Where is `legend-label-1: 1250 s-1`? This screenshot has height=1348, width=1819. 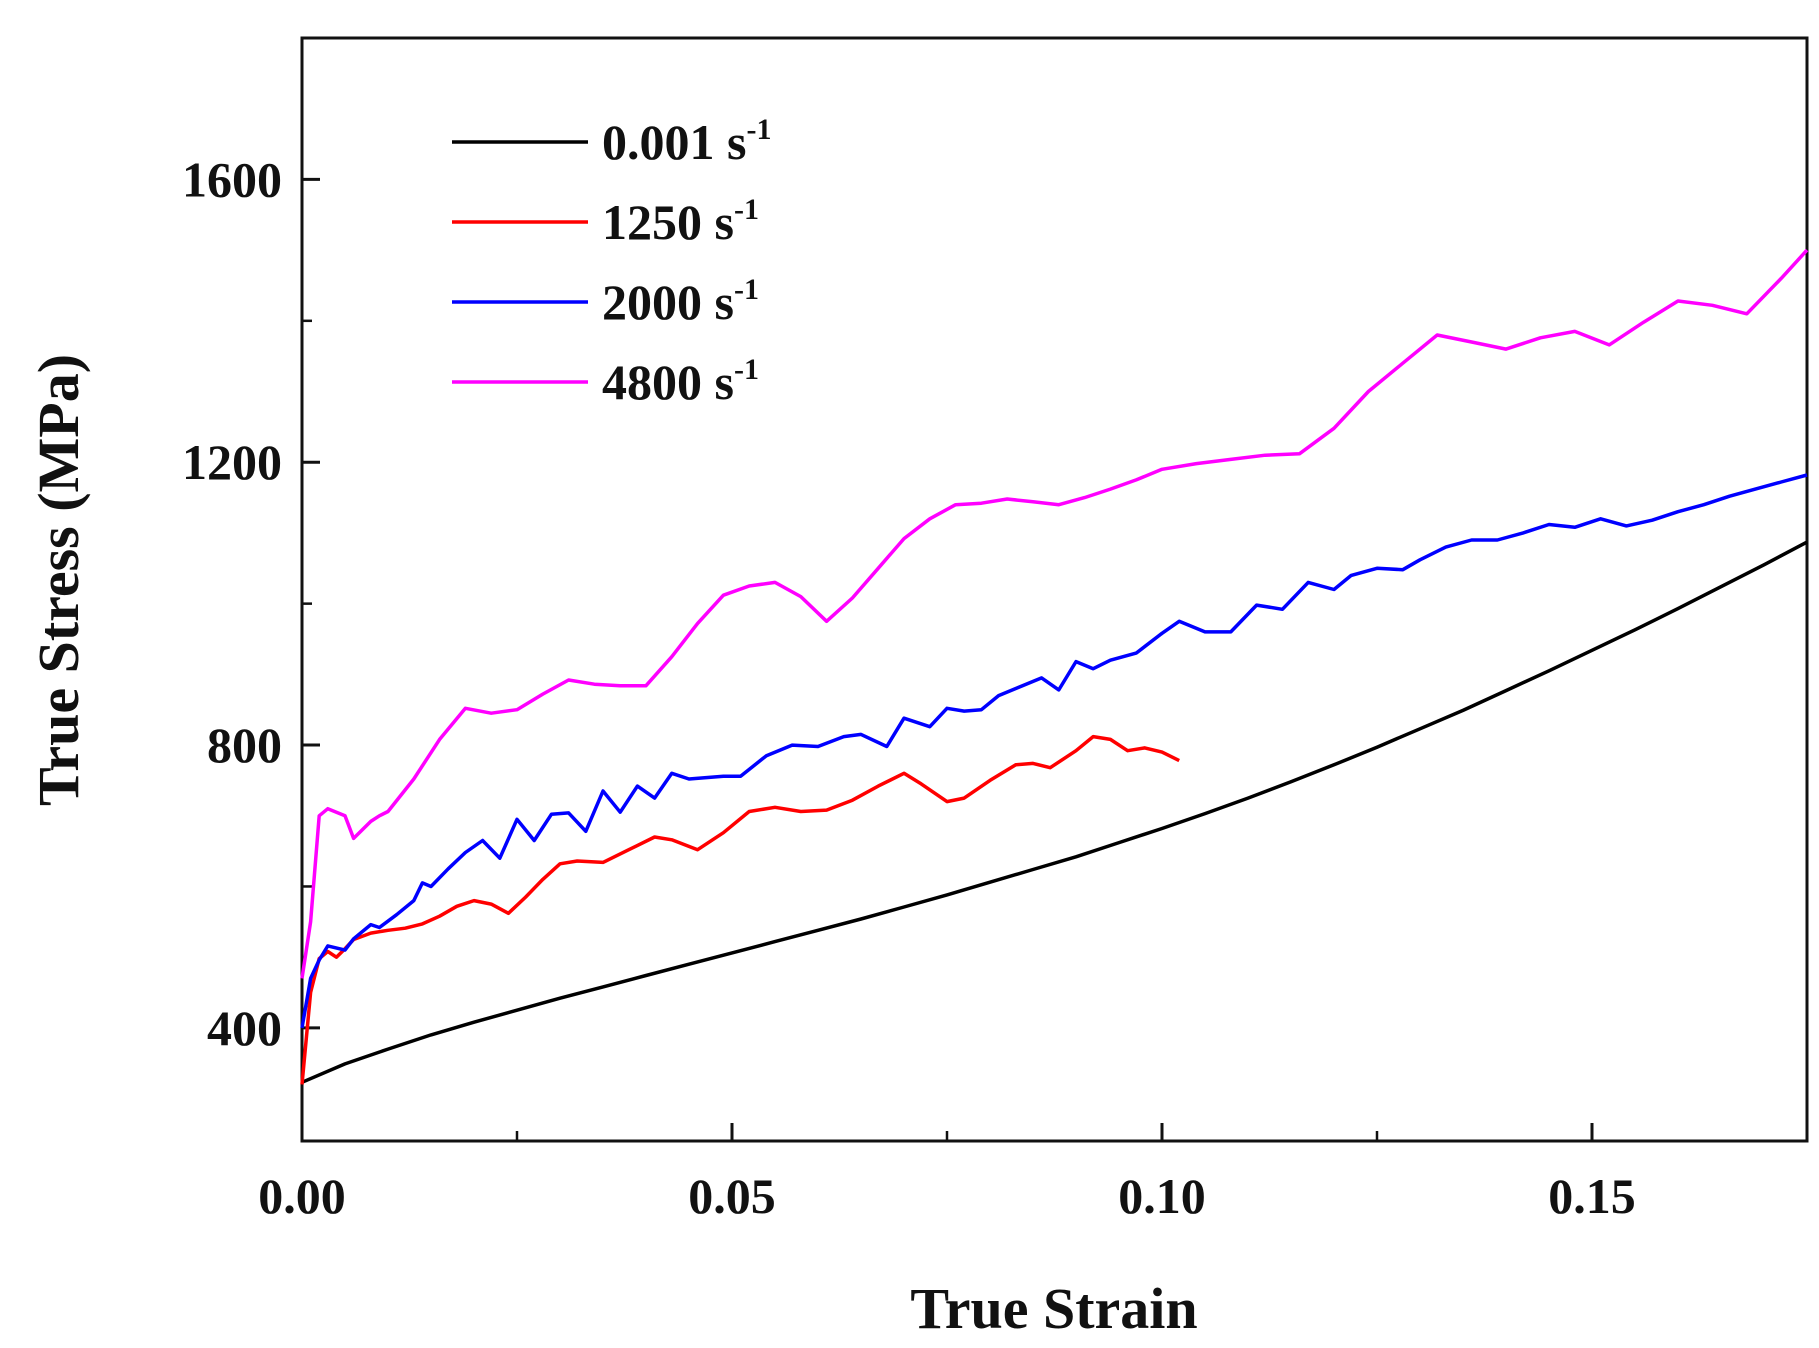 legend-label-1: 1250 s-1 is located at coordinates (680, 221).